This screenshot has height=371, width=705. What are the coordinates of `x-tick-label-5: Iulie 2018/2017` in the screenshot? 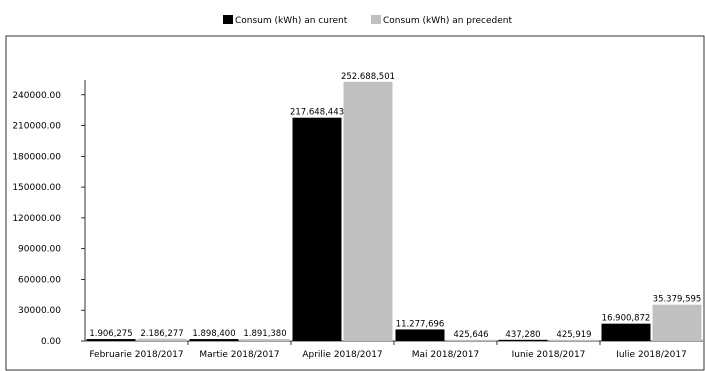 It's located at (651, 355).